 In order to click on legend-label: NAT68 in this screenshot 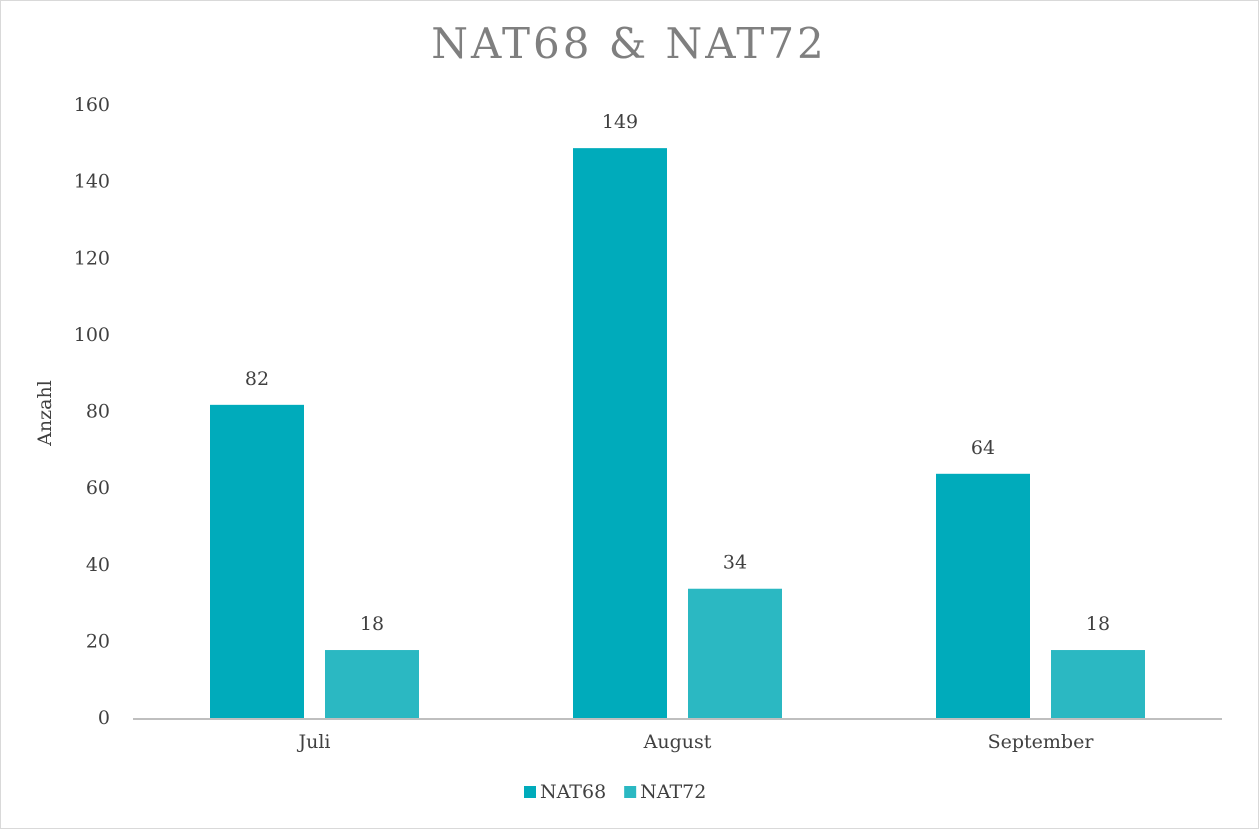, I will do `click(573, 792)`.